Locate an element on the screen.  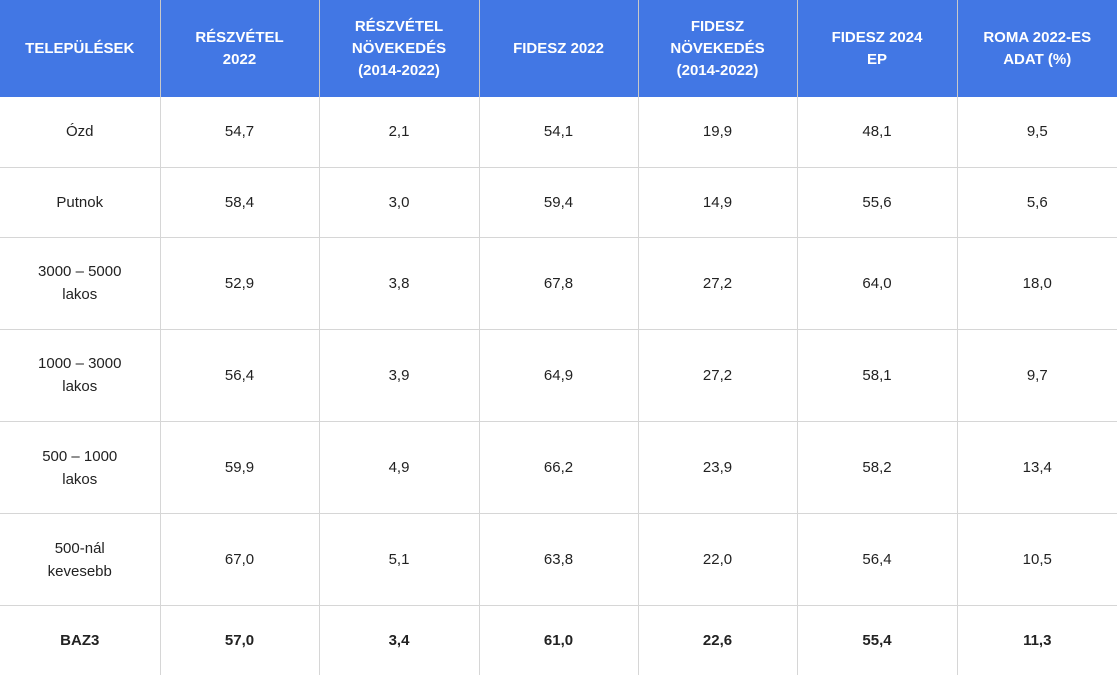
table-cell: 54,1 is located at coordinates (559, 132).